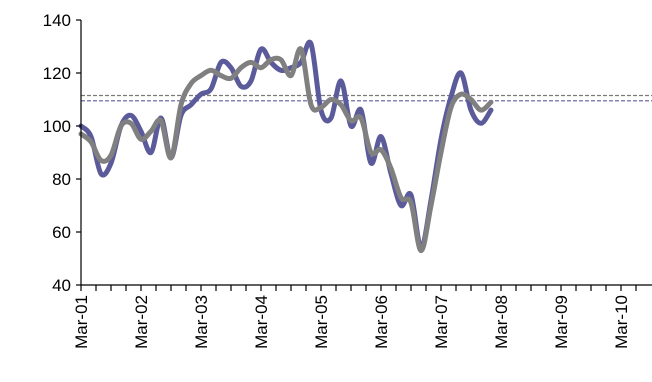 The width and height of the screenshot is (652, 382). Describe the element at coordinates (57, 126) in the screenshot. I see `y-tick-label: 100` at that location.